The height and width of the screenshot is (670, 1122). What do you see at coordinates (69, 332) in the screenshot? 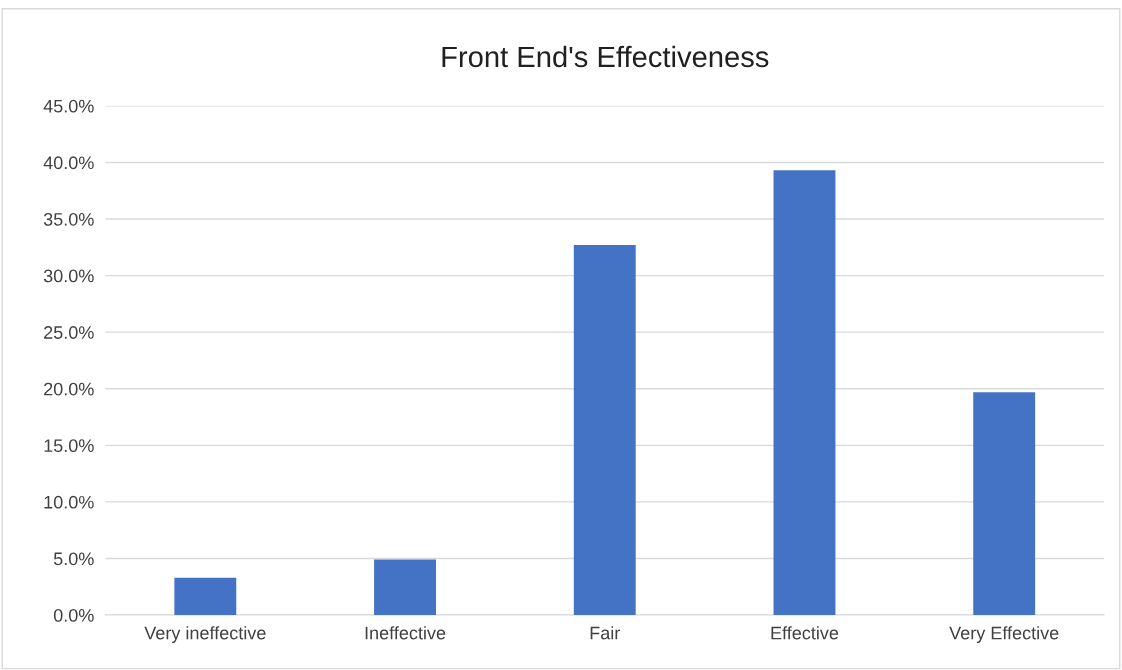
I see `y-tick-label: 25.0%` at bounding box center [69, 332].